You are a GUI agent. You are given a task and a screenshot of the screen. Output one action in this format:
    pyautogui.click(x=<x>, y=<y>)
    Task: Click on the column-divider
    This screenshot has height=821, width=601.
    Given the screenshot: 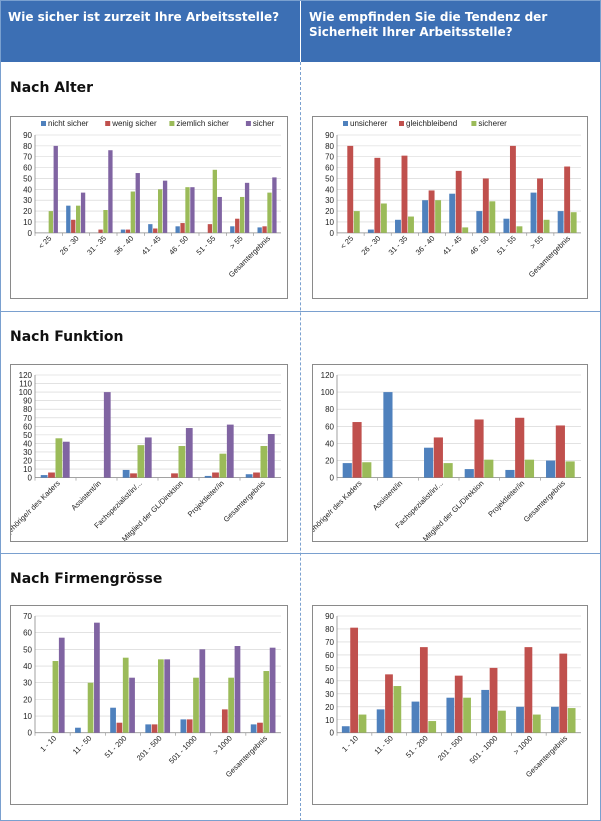 What is the action you would take?
    pyautogui.click(x=300, y=441)
    